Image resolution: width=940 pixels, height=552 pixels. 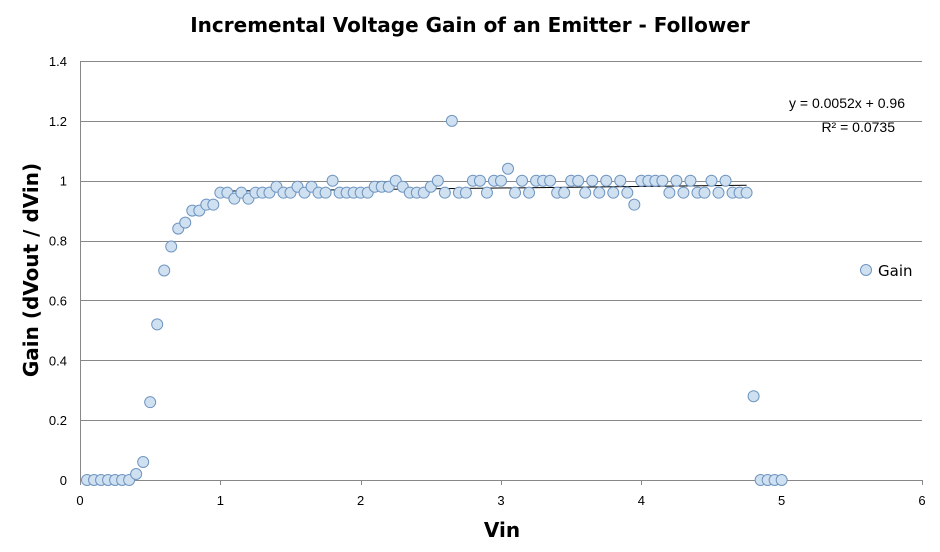 What do you see at coordinates (220, 500) in the screenshot?
I see `x-tick-label: 1` at bounding box center [220, 500].